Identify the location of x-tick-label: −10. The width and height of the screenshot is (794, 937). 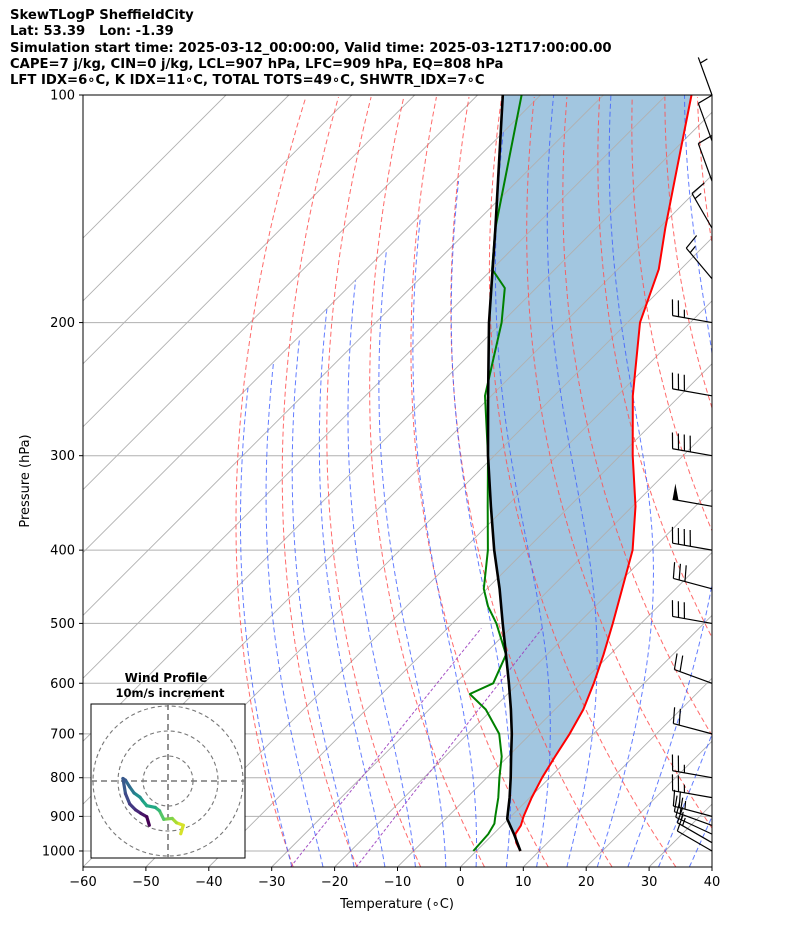
(397, 882).